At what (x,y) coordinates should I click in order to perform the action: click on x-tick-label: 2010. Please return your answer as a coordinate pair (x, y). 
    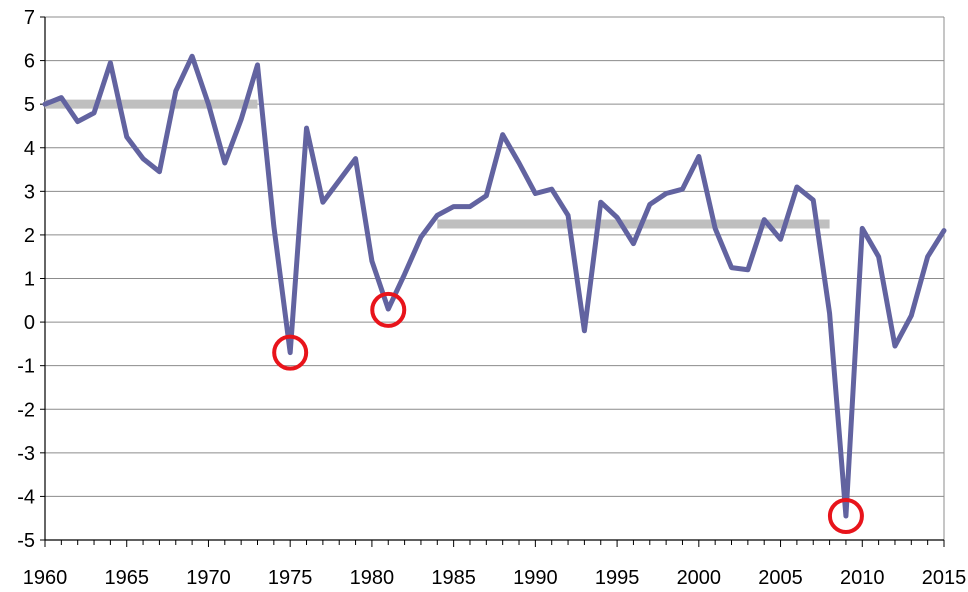
    Looking at the image, I should click on (862, 578).